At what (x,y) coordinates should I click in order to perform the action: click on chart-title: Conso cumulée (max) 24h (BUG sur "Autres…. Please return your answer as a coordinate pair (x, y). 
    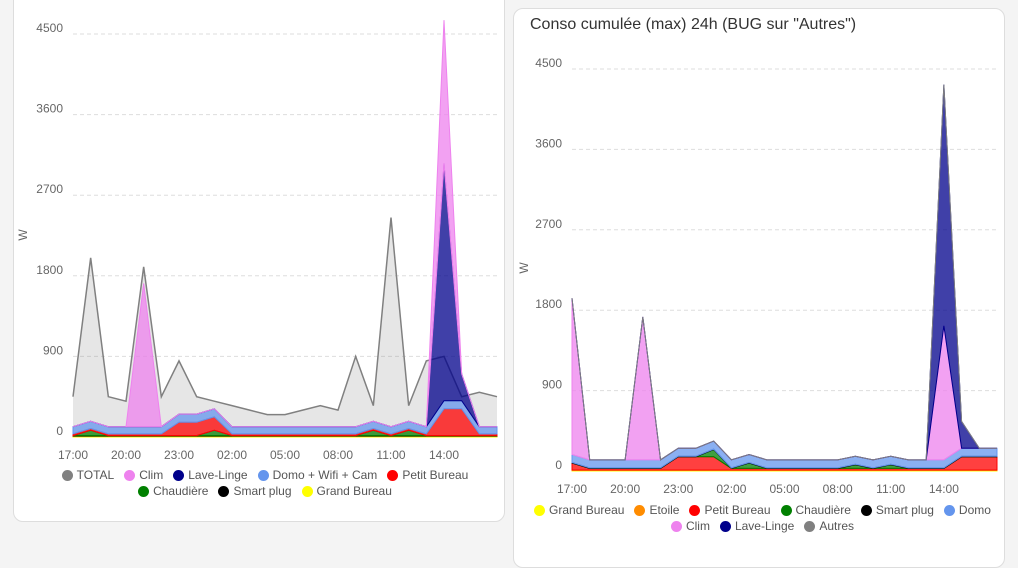
    Looking at the image, I should click on (693, 24).